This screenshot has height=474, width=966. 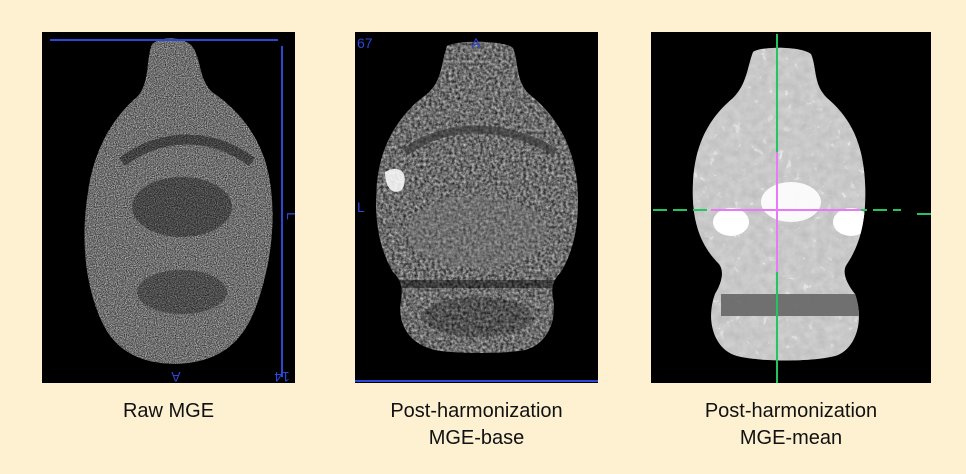 What do you see at coordinates (476, 438) in the screenshot?
I see `caption-line: MGE-base` at bounding box center [476, 438].